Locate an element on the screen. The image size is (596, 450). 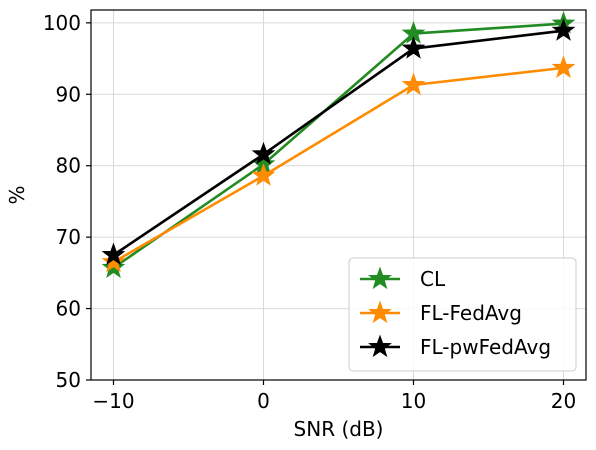
x-tick-label: 20 is located at coordinates (563, 401).